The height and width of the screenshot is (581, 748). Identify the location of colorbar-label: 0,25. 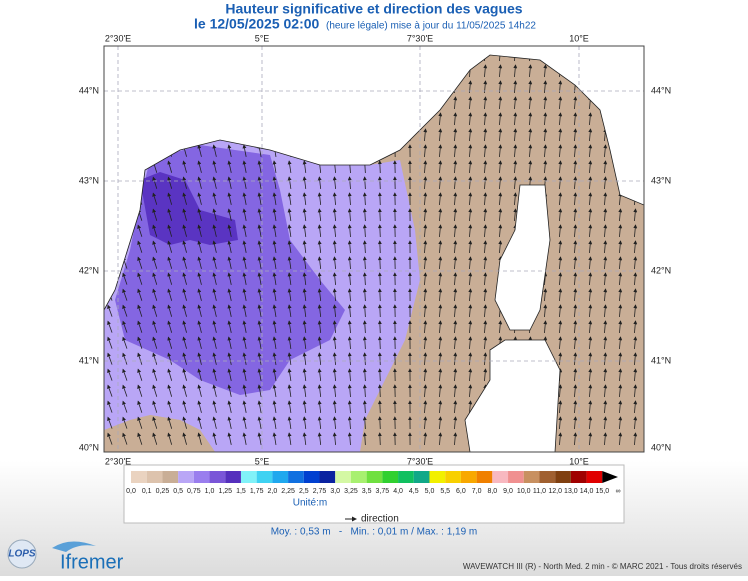
(163, 491).